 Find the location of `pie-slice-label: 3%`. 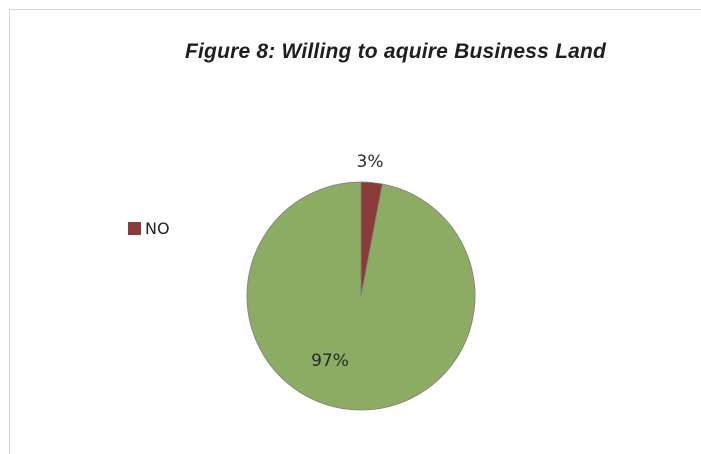

pie-slice-label: 3% is located at coordinates (370, 162).